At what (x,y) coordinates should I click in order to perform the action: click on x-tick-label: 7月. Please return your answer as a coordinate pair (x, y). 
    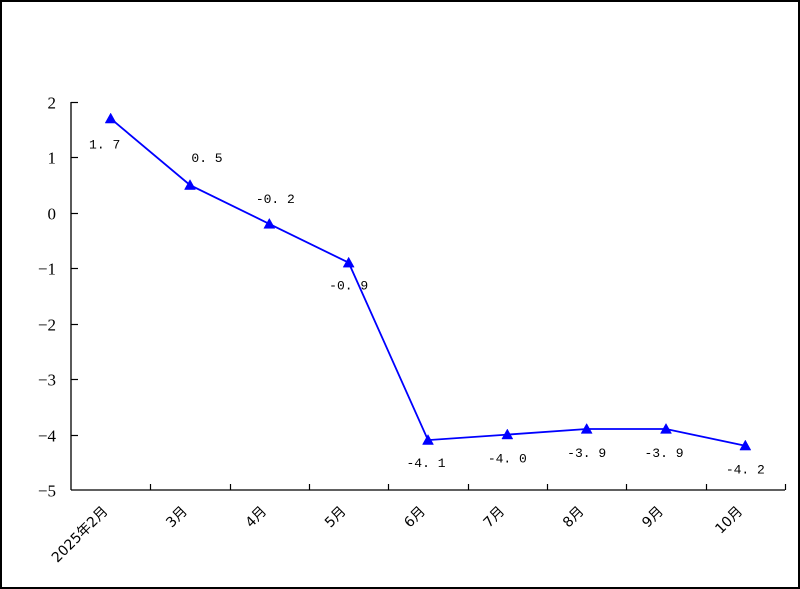
    Looking at the image, I should click on (495, 518).